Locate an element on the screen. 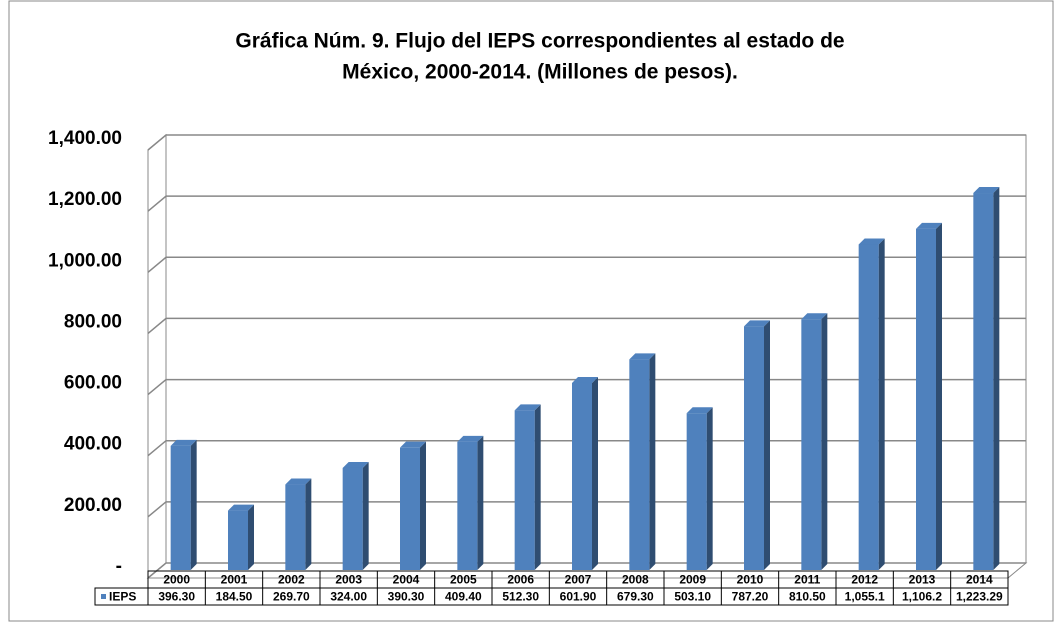 The width and height of the screenshot is (1063, 626). x-tick-label: 2002 is located at coordinates (291, 580).